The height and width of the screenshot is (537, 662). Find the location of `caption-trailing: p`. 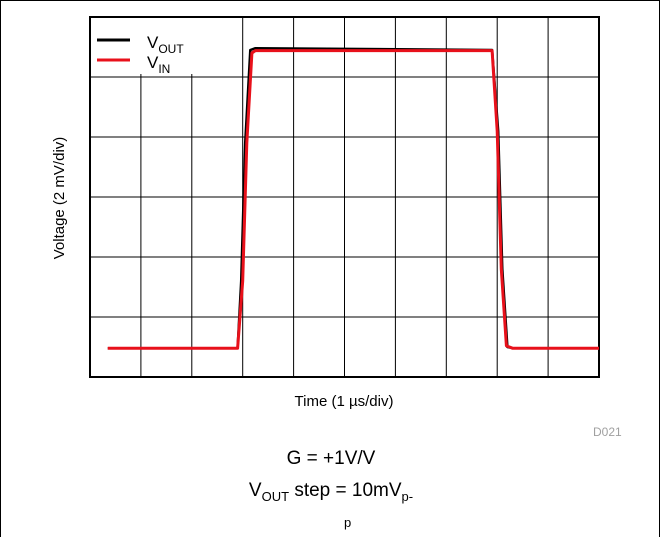

caption-trailing: p is located at coordinates (348, 522).